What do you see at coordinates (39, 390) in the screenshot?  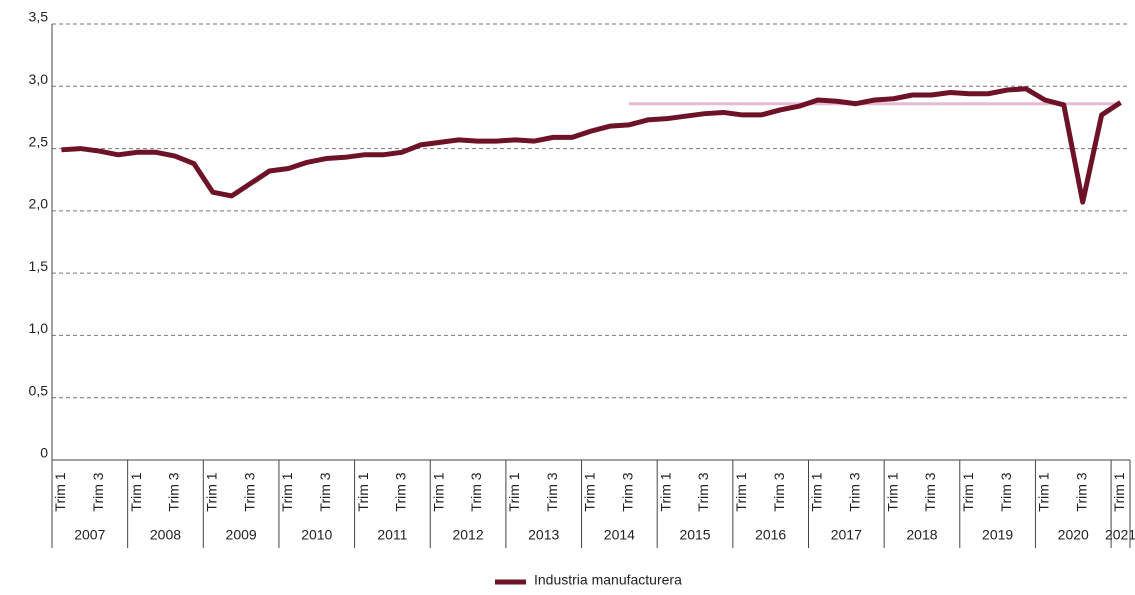 I see `y-tick-label: 0,5` at bounding box center [39, 390].